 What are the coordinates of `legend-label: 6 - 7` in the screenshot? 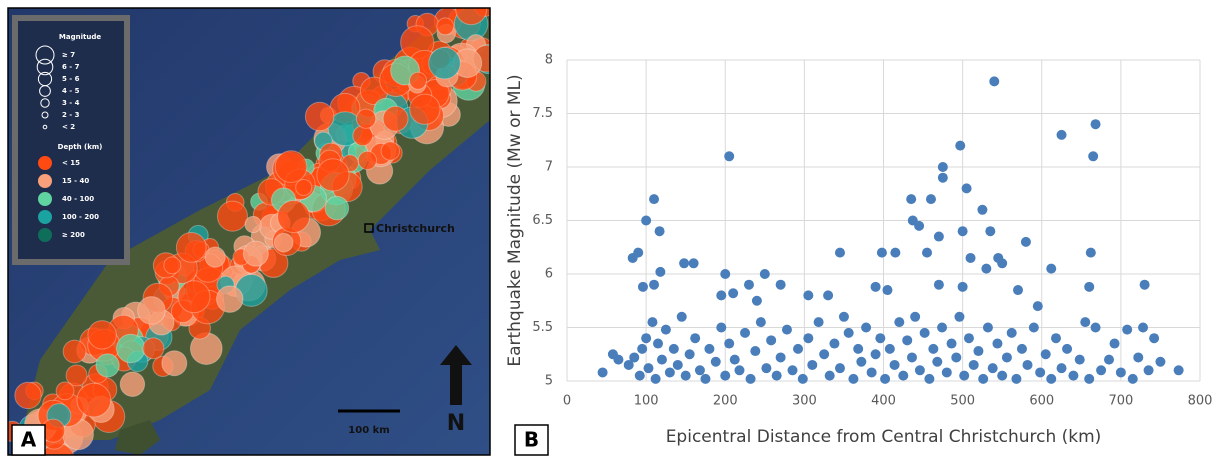 It's located at (71, 67).